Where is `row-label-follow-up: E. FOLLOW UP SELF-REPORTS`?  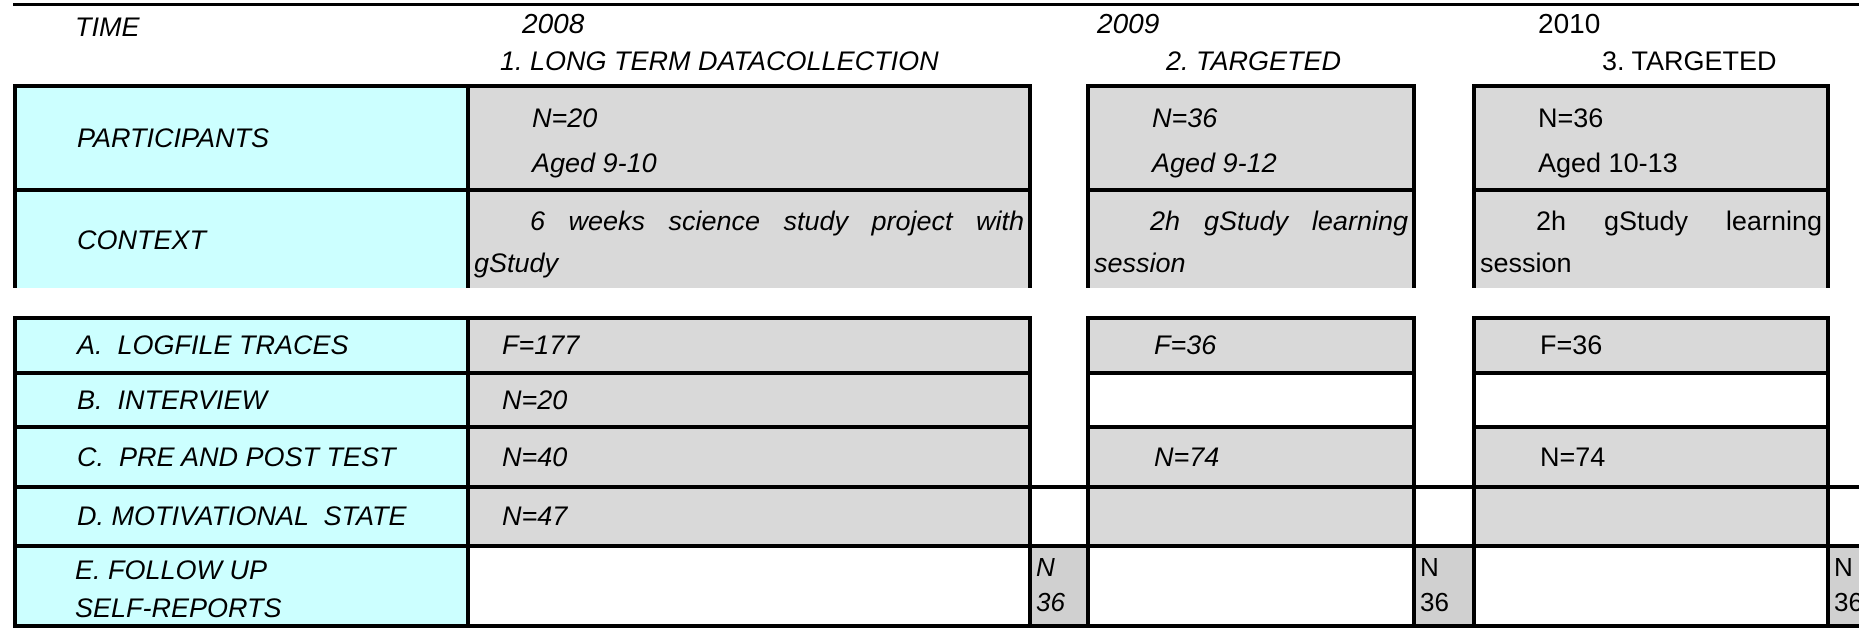
row-label-follow-up: E. FOLLOW UP SELF-REPORTS is located at coordinates (241, 586).